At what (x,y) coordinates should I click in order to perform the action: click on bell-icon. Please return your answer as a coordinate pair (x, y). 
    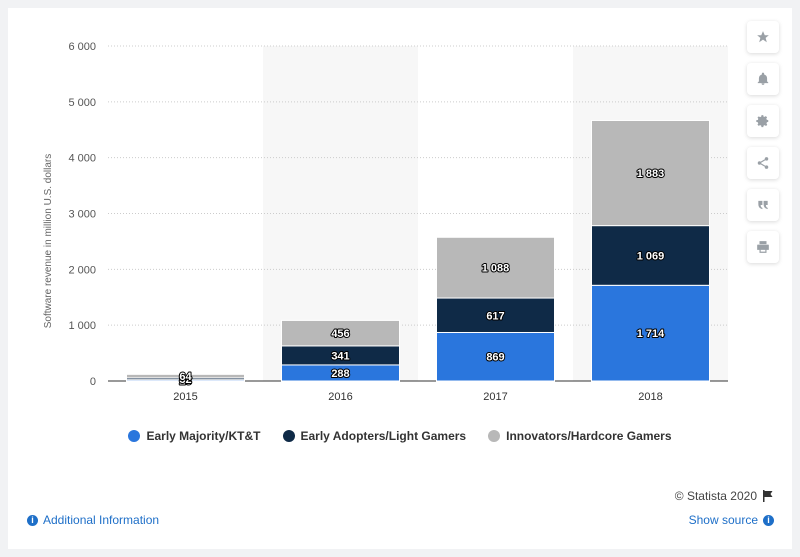
    Looking at the image, I should click on (763, 79).